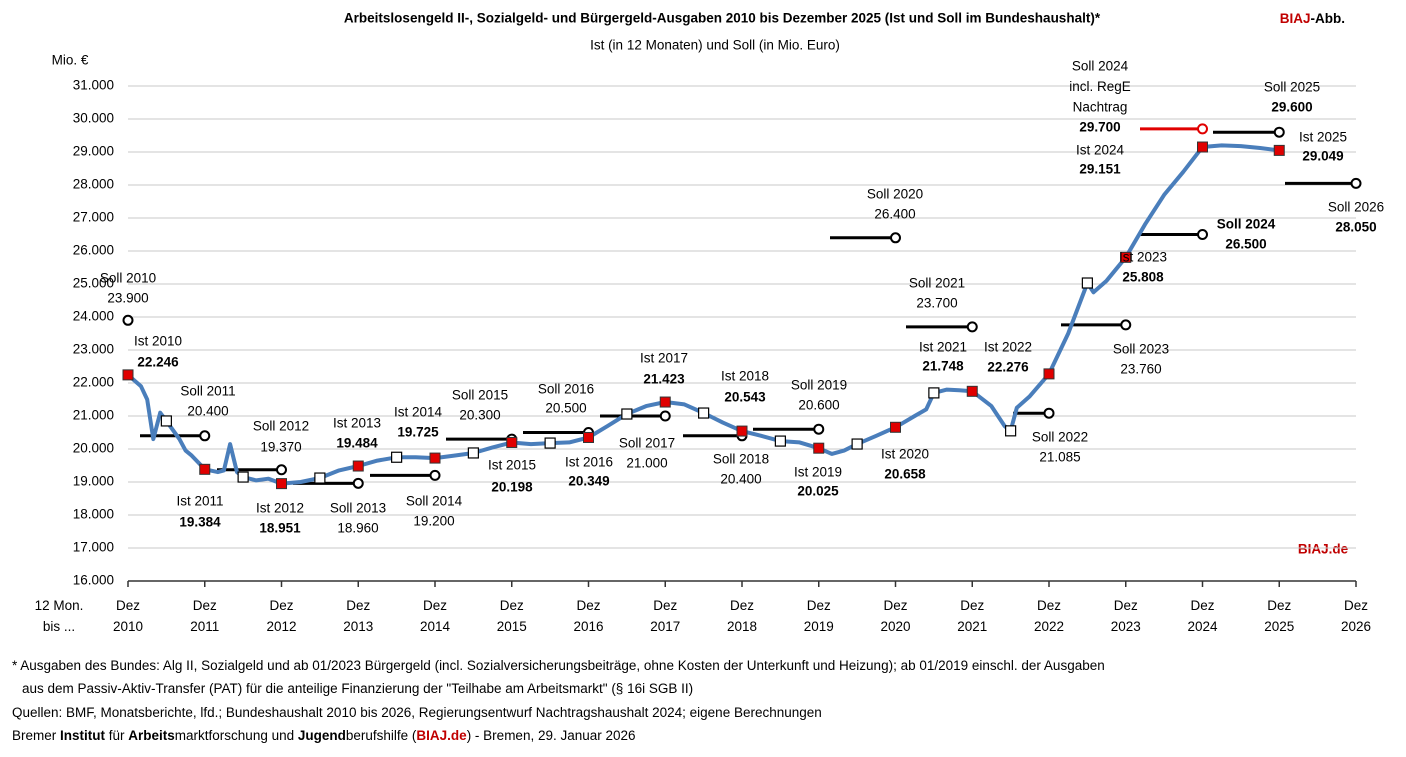 The image size is (1406, 757). I want to click on soll-value-label: 26.400, so click(894, 214).